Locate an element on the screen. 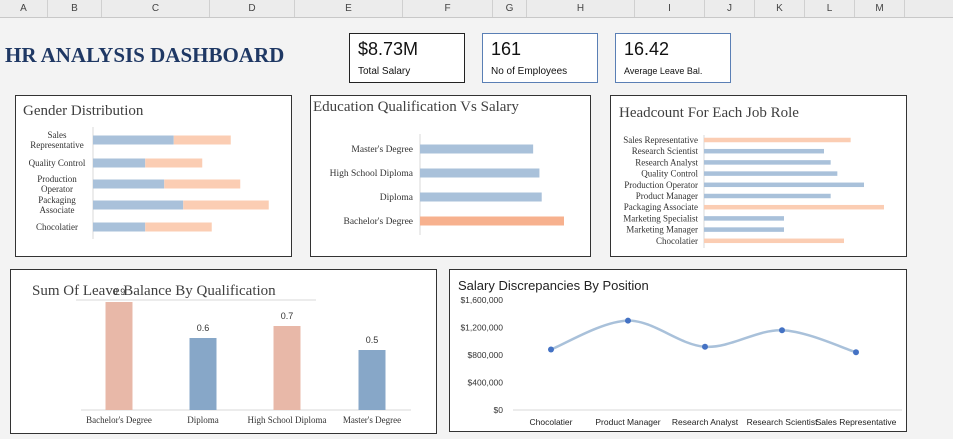  kpi-label: Total Salary is located at coordinates (384, 71).